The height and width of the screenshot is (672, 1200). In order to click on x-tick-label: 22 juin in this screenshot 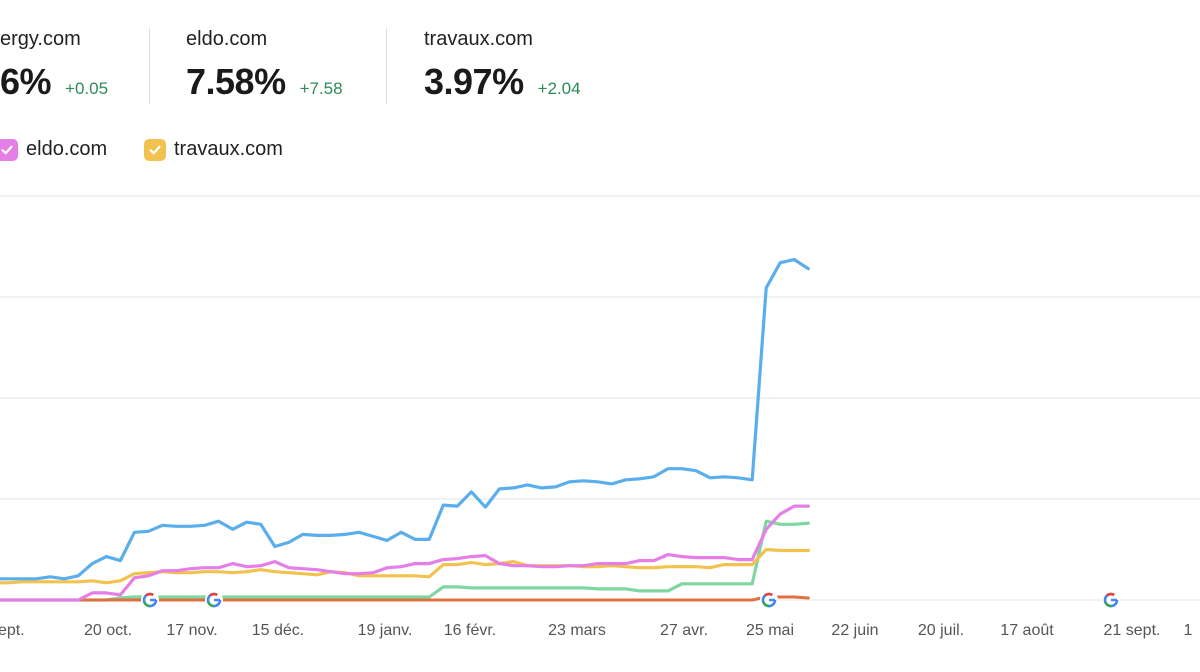, I will do `click(854, 630)`.